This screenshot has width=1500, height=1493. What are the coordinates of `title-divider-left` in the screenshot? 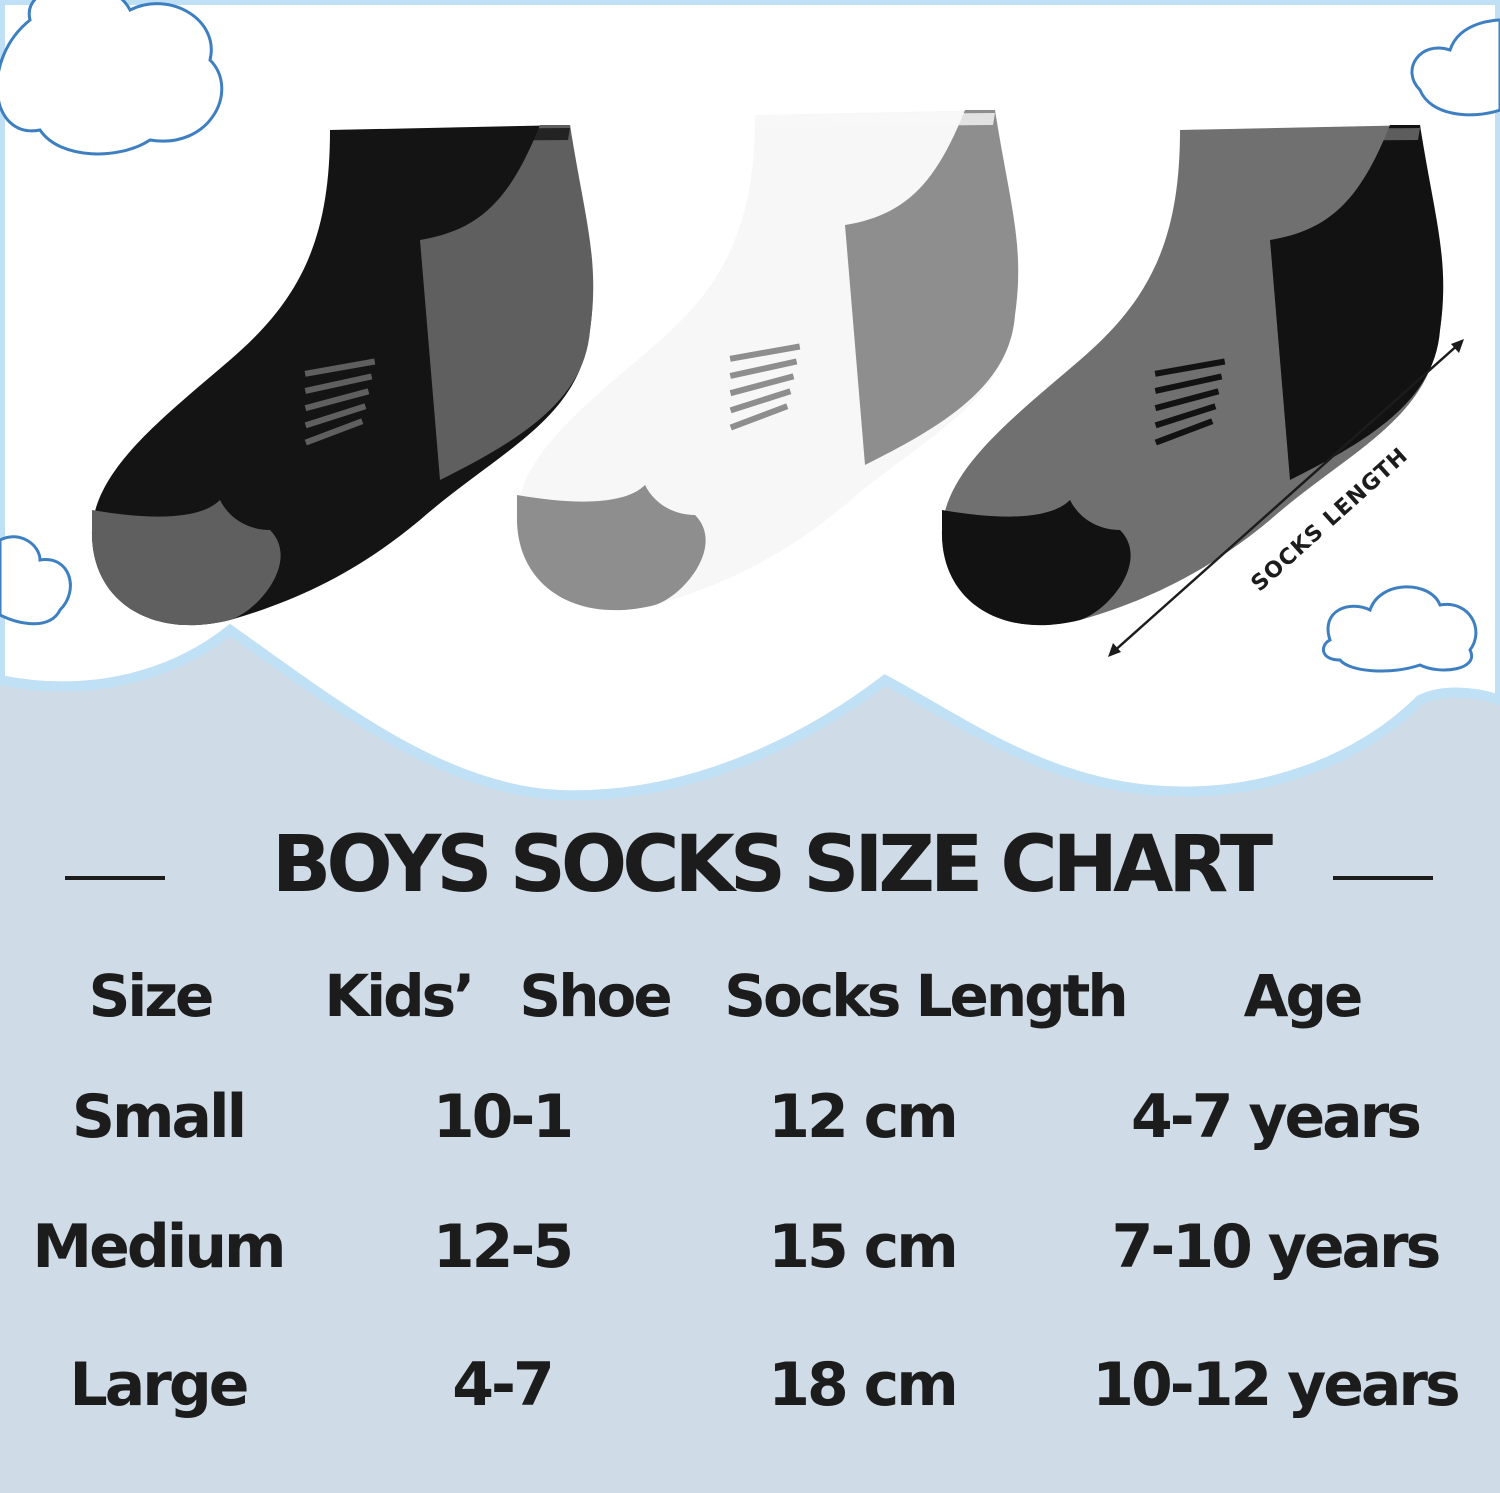 It's located at (115, 878).